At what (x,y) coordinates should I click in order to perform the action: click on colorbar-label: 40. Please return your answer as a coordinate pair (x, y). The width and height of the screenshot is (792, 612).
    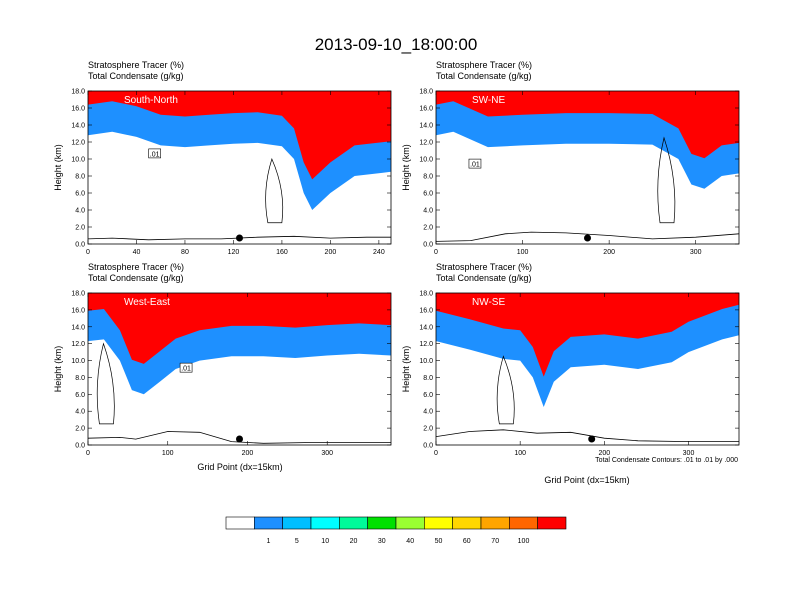
    Looking at the image, I should click on (410, 541).